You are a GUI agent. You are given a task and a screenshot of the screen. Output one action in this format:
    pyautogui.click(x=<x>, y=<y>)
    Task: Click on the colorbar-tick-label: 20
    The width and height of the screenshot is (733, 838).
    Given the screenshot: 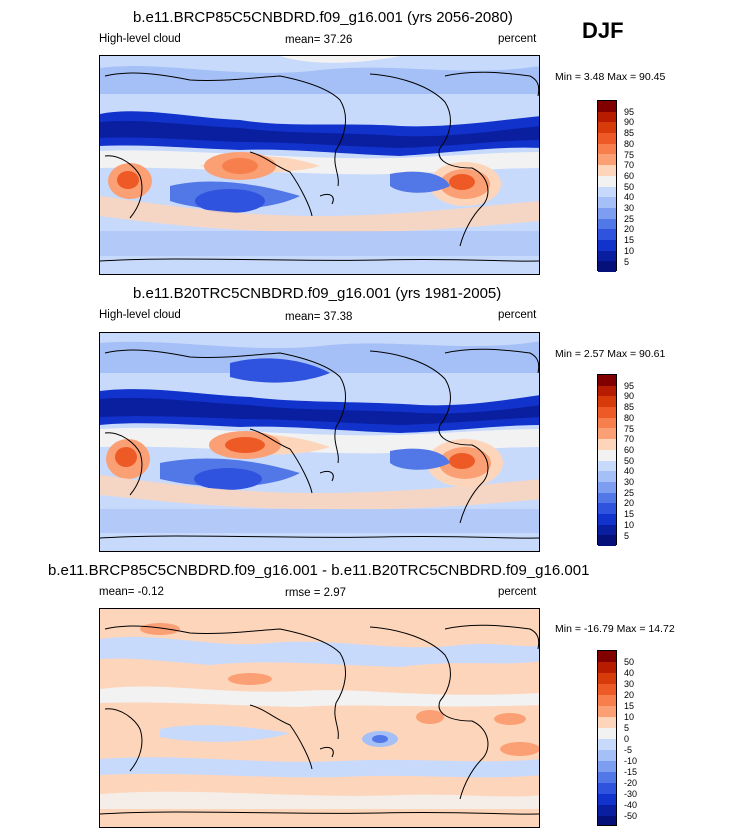 What is the action you would take?
    pyautogui.click(x=629, y=695)
    